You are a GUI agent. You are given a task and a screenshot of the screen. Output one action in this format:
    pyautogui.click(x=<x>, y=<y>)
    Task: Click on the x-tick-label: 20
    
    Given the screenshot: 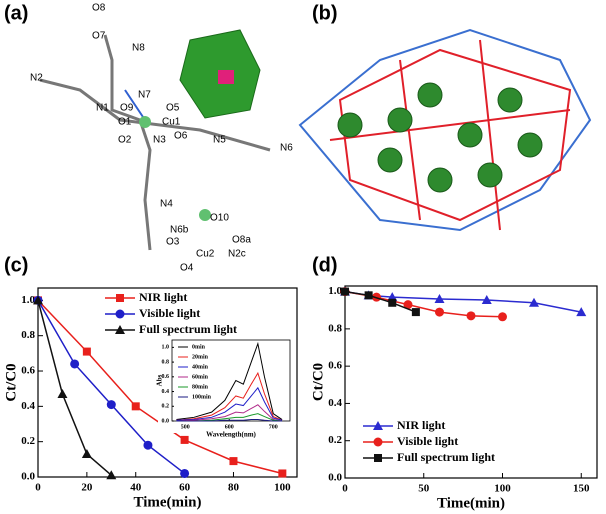 What is the action you would take?
    pyautogui.click(x=87, y=488)
    